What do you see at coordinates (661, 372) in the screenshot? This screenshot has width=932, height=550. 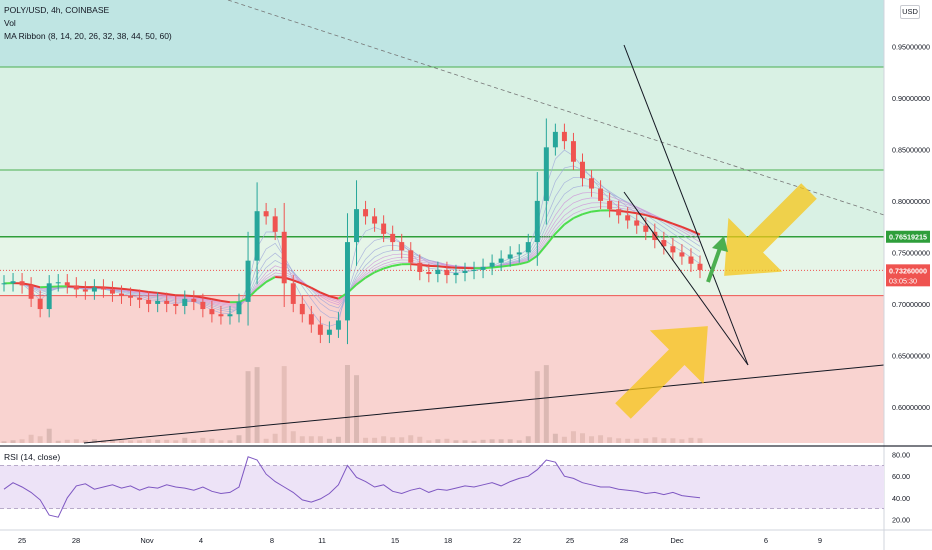 I see `large-up-arrow-shape` at bounding box center [661, 372].